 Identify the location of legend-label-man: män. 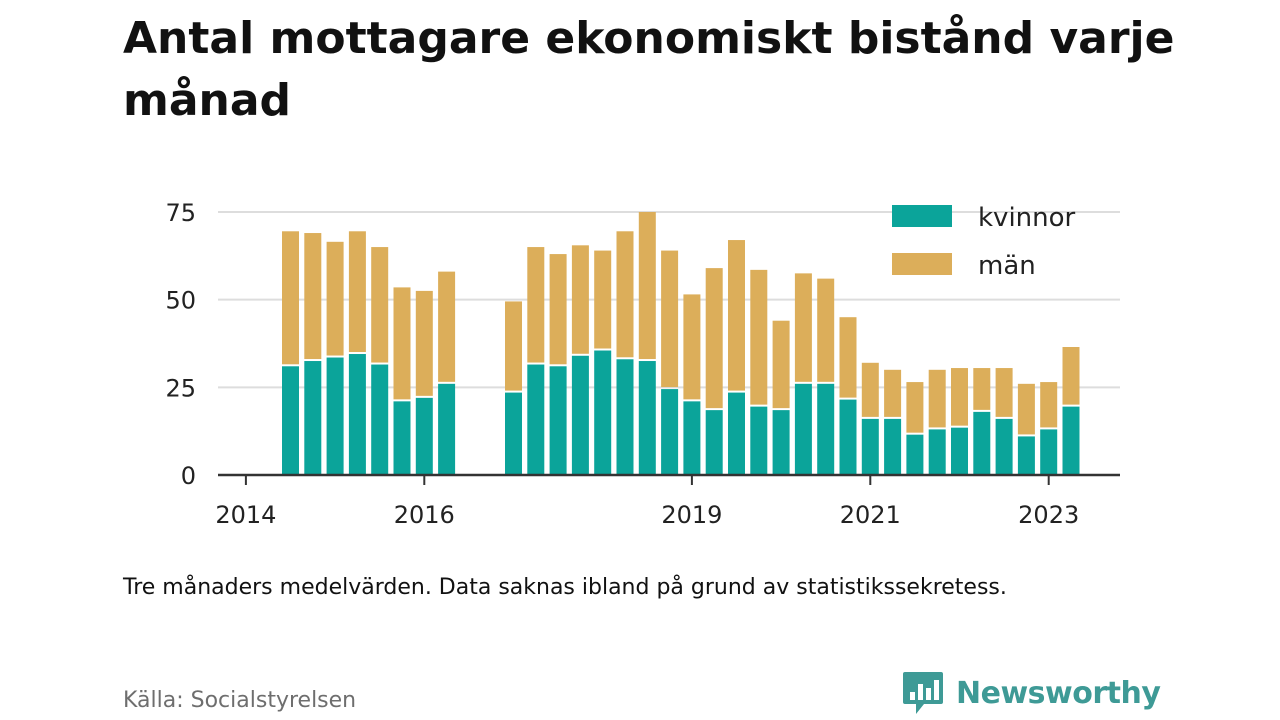
(1007, 266).